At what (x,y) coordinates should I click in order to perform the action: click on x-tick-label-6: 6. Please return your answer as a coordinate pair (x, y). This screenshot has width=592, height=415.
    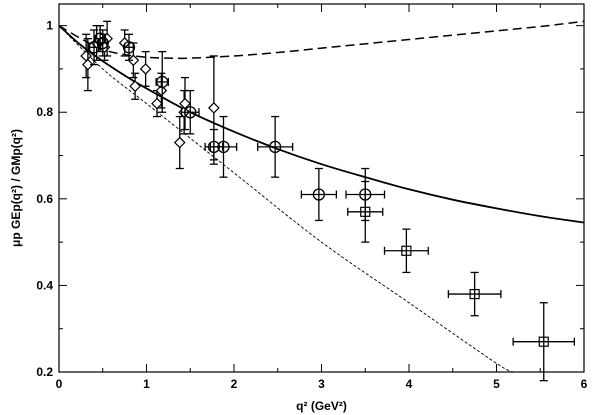
    Looking at the image, I should click on (584, 384).